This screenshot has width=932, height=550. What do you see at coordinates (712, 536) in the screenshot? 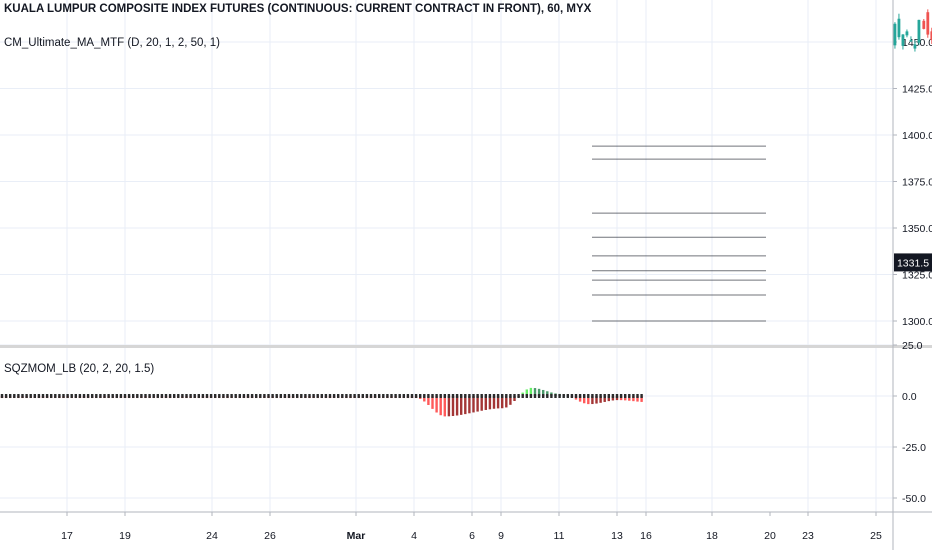
I see `time-axis-label: 18` at bounding box center [712, 536].